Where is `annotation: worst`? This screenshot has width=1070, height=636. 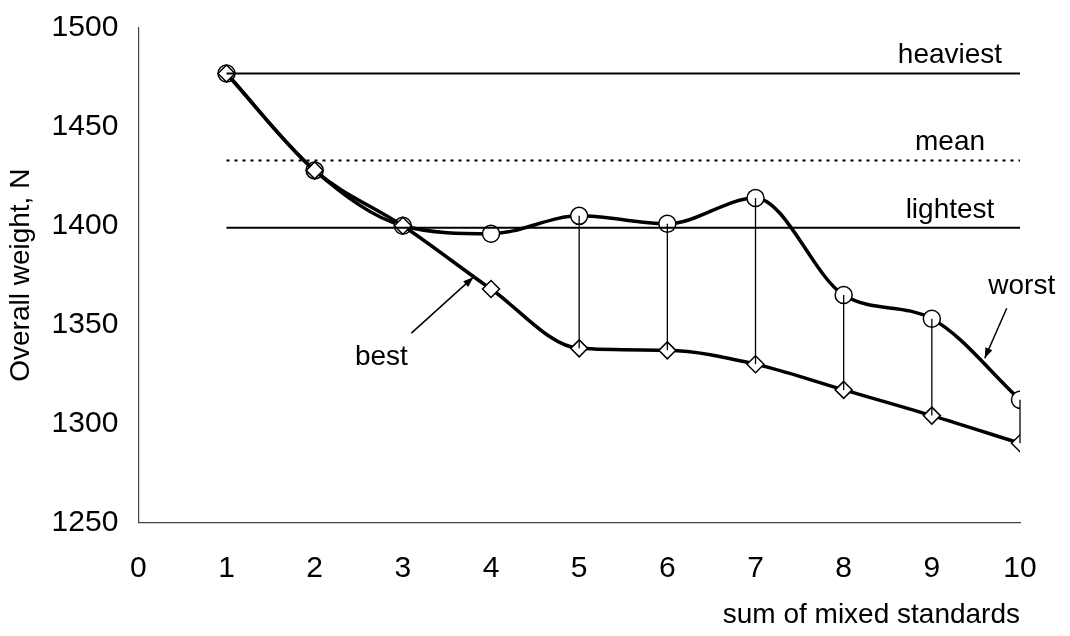 annotation: worst is located at coordinates (1021, 284).